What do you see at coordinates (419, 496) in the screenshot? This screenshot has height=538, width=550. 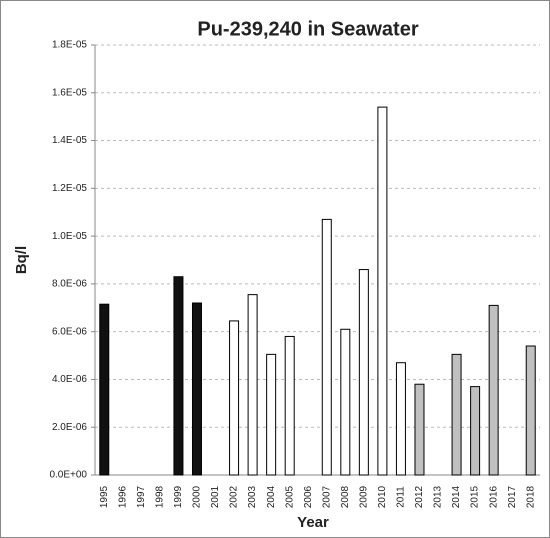 I see `x-tick-label: 2012` at bounding box center [419, 496].